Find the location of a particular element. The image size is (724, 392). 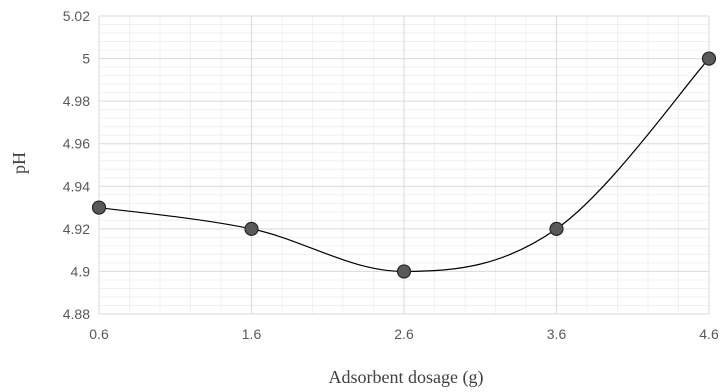

y-axis-ticks: 4.88 4.9 4.92 4.94 4.96 4.98 5 5.02 is located at coordinates (76, 165).